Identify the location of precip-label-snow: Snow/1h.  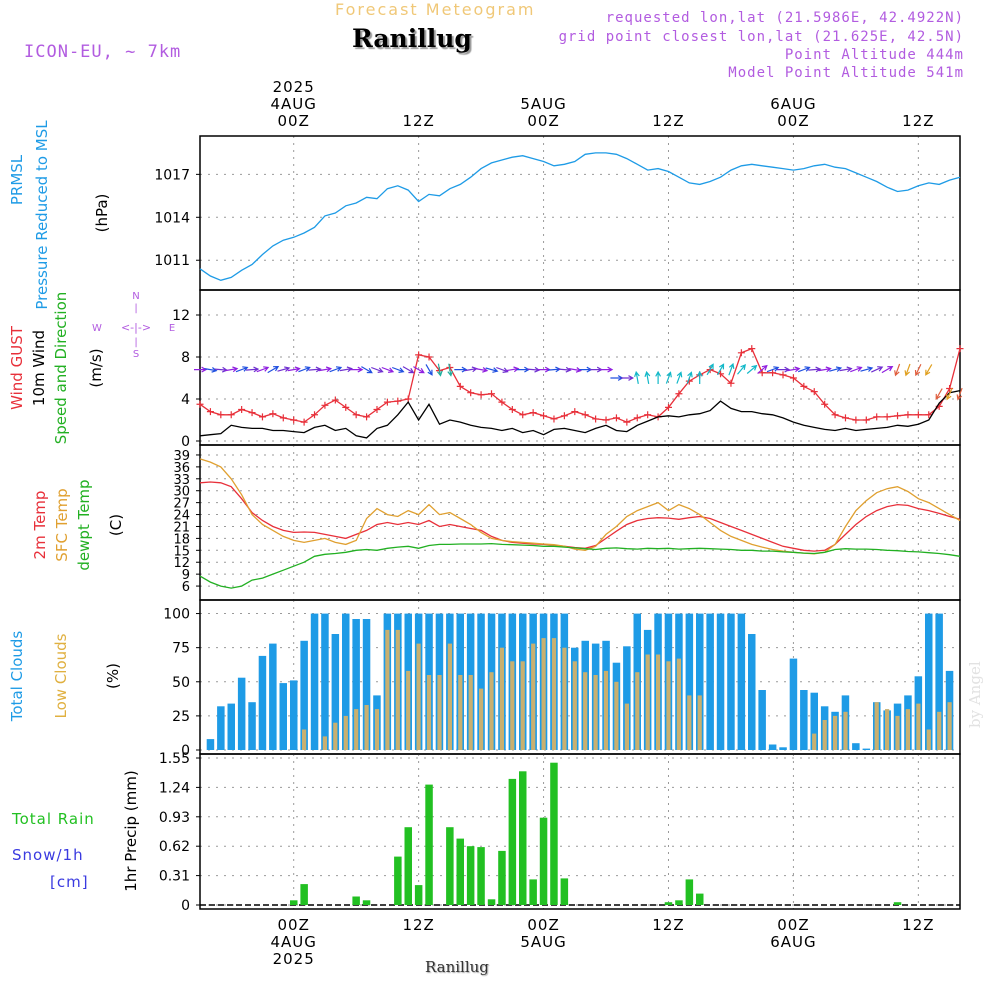
(48, 855).